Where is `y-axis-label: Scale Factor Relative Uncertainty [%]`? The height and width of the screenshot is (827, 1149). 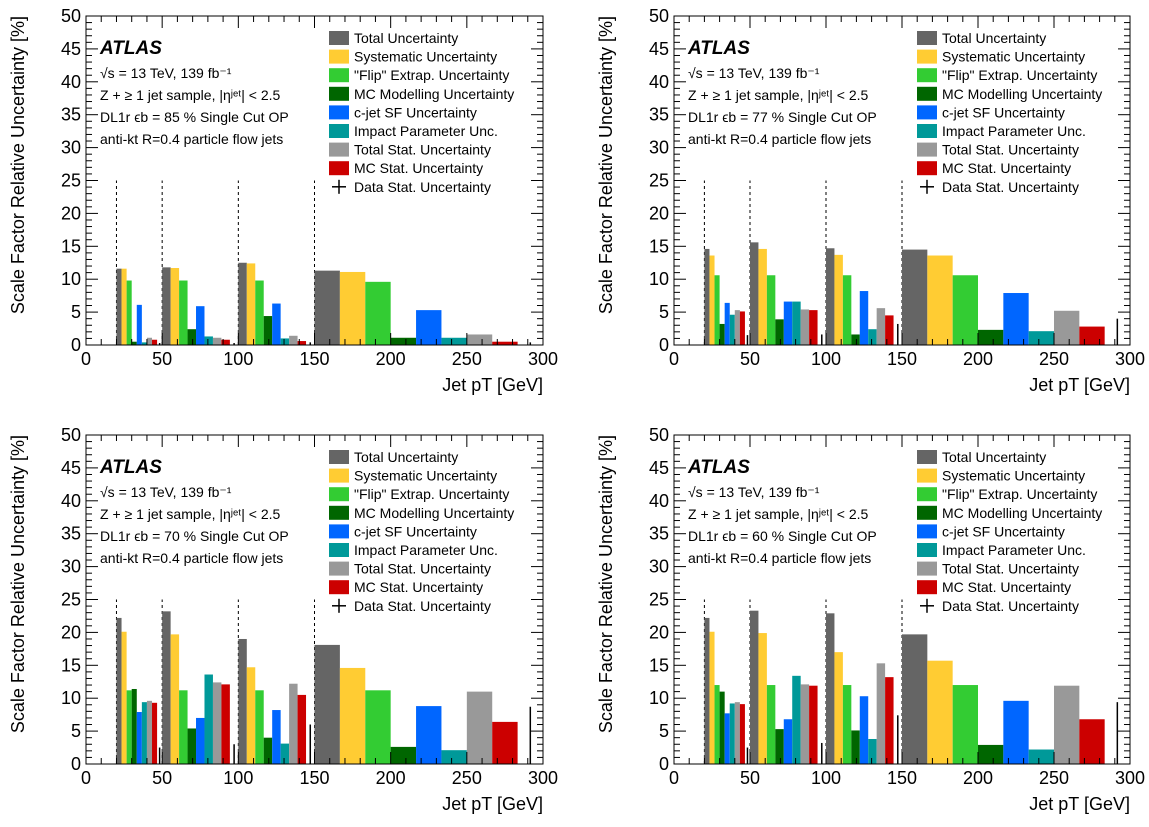 y-axis-label: Scale Factor Relative Uncertainty [%] is located at coordinates (18, 584).